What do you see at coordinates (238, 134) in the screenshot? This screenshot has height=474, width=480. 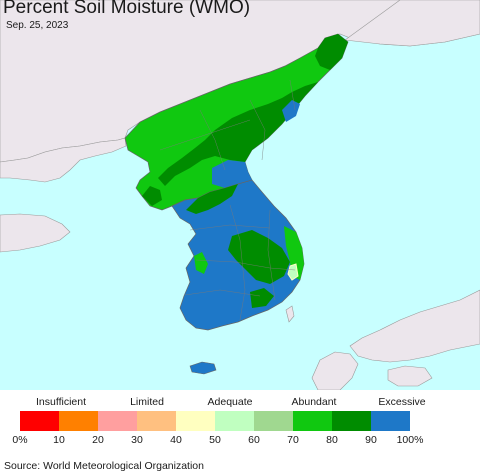 I see `north-korea-wet-zone` at bounding box center [238, 134].